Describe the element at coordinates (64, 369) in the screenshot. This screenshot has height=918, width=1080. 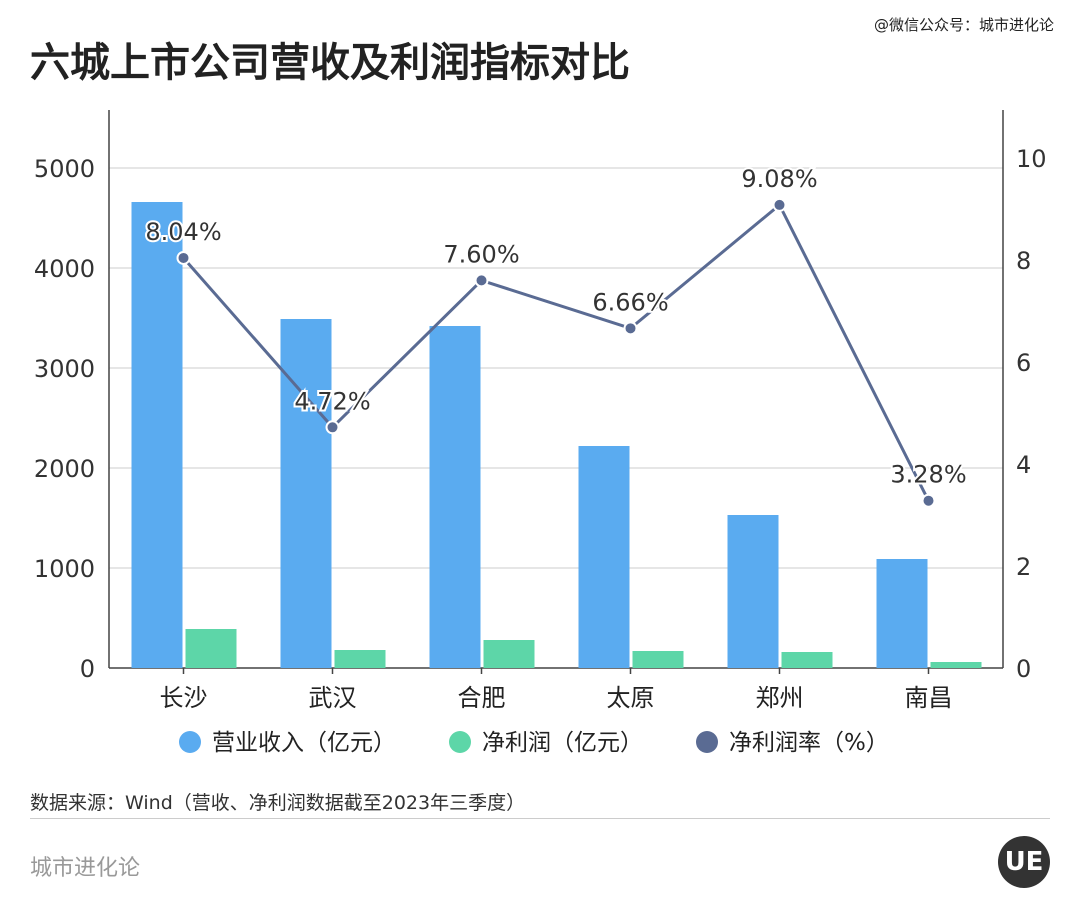
I see `left-tick-label: 3000` at that location.